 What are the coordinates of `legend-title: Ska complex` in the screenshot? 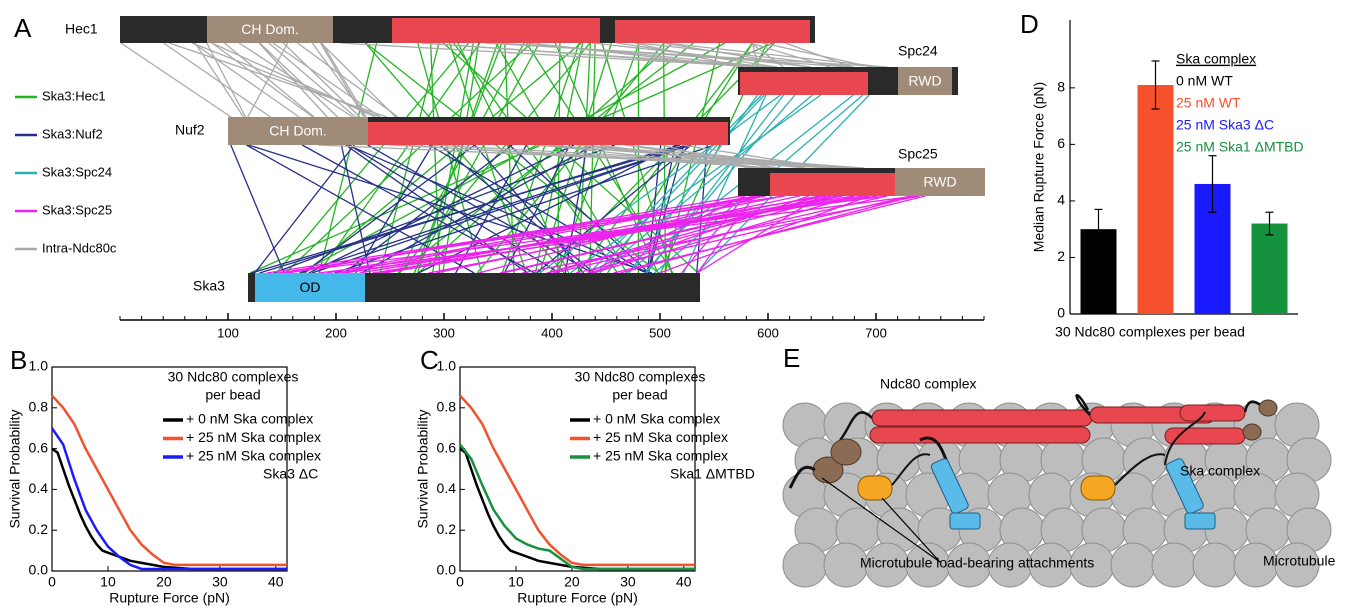 It's located at (1216, 59).